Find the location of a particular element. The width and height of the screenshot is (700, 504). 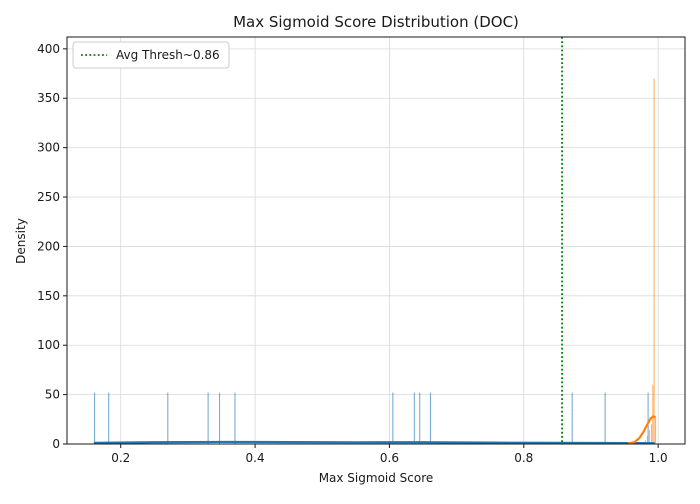

x-tick-label: 1.0 is located at coordinates (658, 458).